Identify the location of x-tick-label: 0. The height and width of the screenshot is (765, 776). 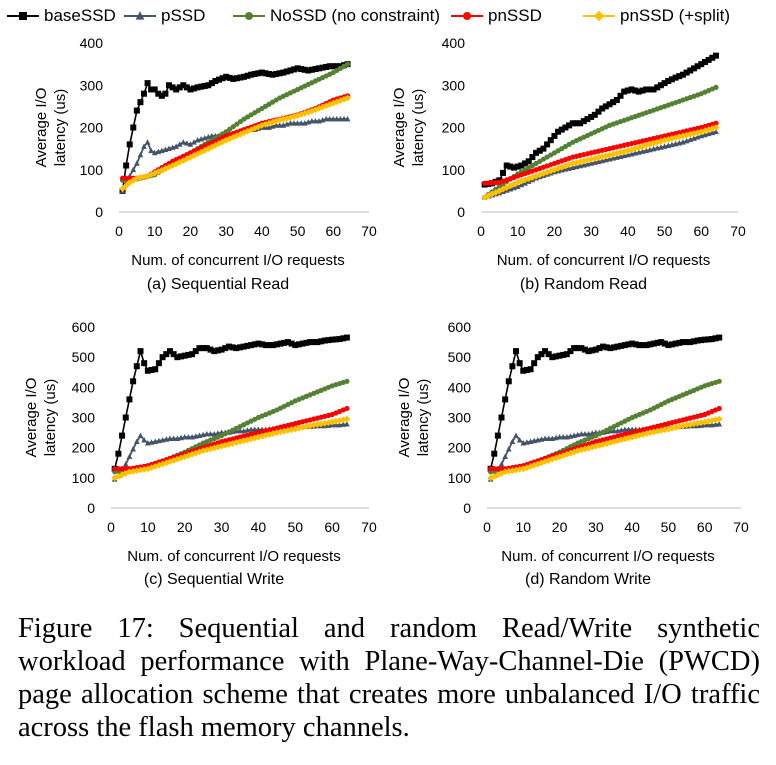
(487, 527).